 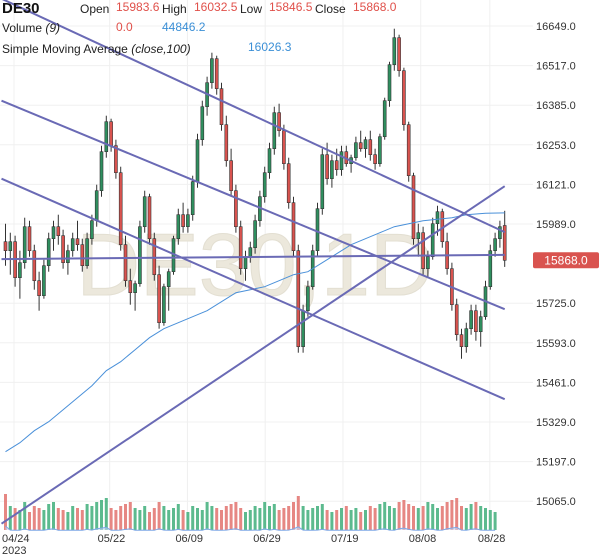 I want to click on trendline, so click(x=253, y=257).